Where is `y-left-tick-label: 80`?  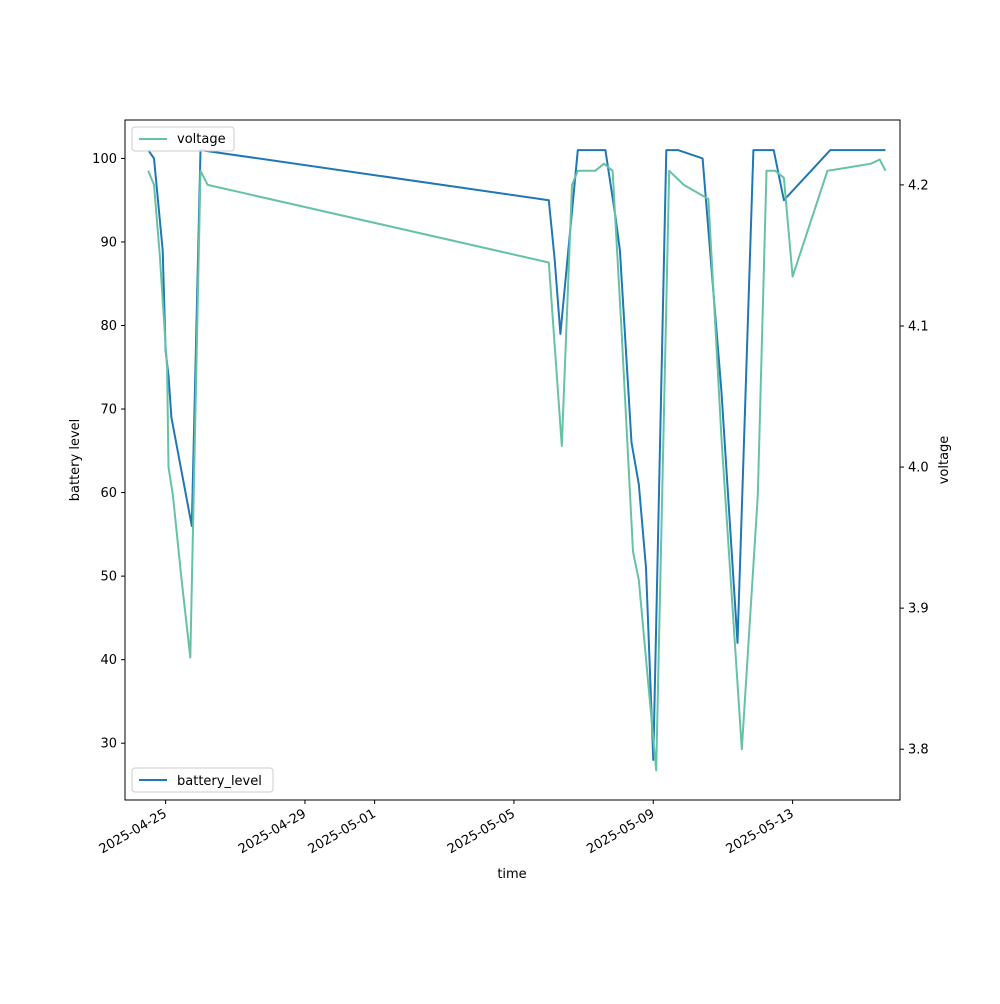
y-left-tick-label: 80 is located at coordinates (108, 326).